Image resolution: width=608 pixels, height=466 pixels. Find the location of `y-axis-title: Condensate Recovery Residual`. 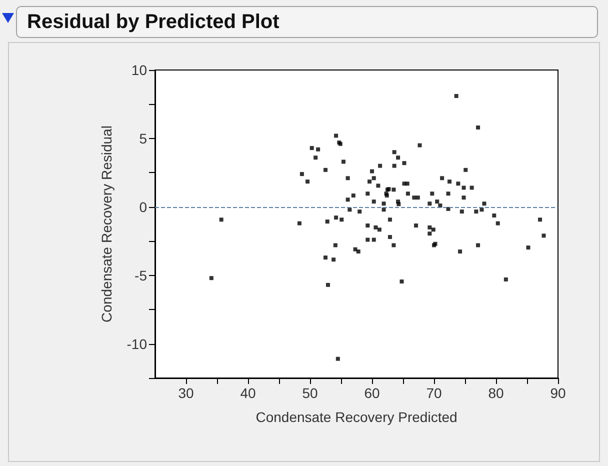

y-axis-title: Condensate Recovery Residual is located at coordinates (106, 224).